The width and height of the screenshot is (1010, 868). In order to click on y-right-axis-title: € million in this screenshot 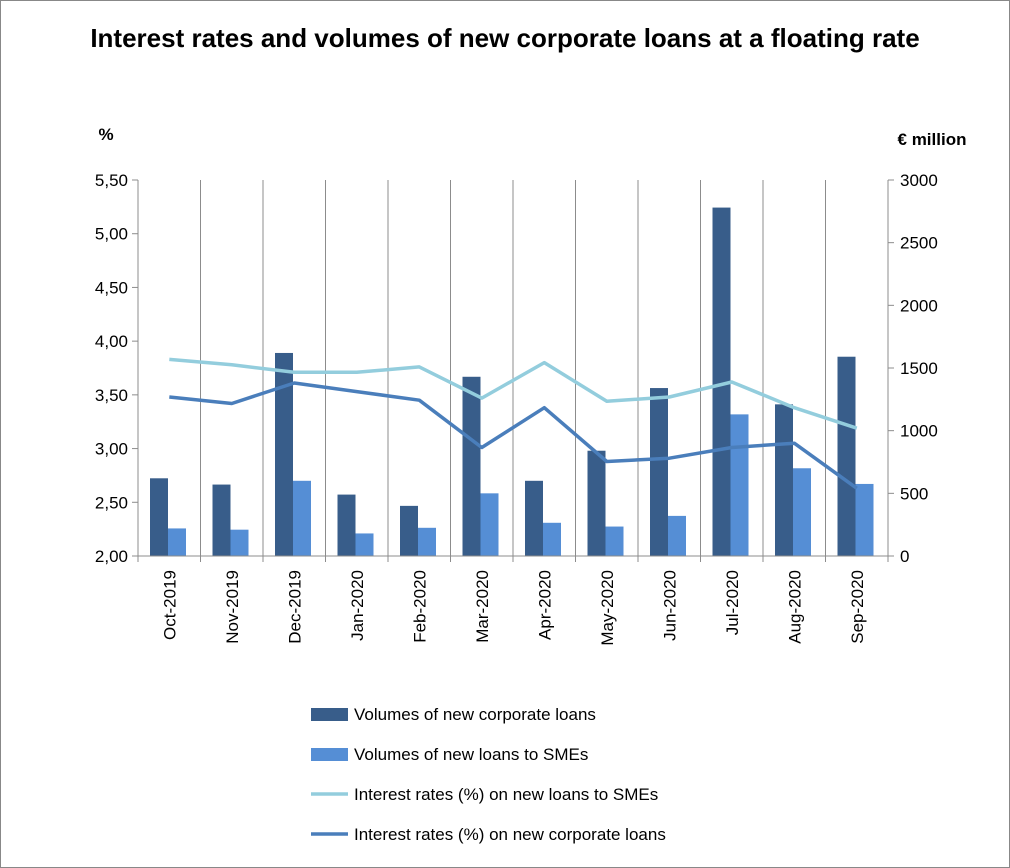, I will do `click(932, 139)`.